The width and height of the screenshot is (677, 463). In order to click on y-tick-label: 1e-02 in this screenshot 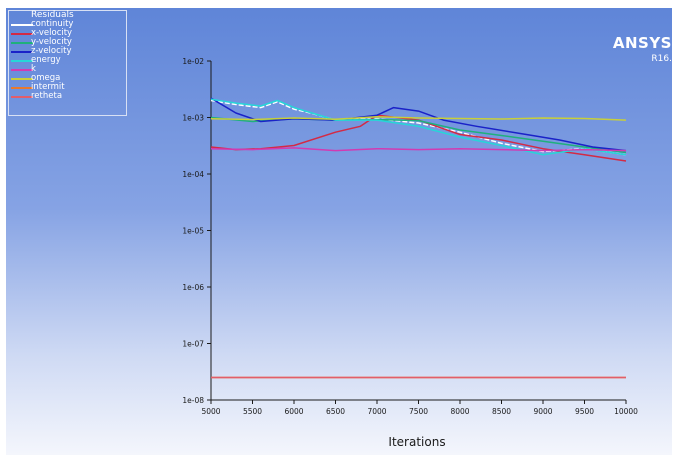, I will do `click(193, 61)`.